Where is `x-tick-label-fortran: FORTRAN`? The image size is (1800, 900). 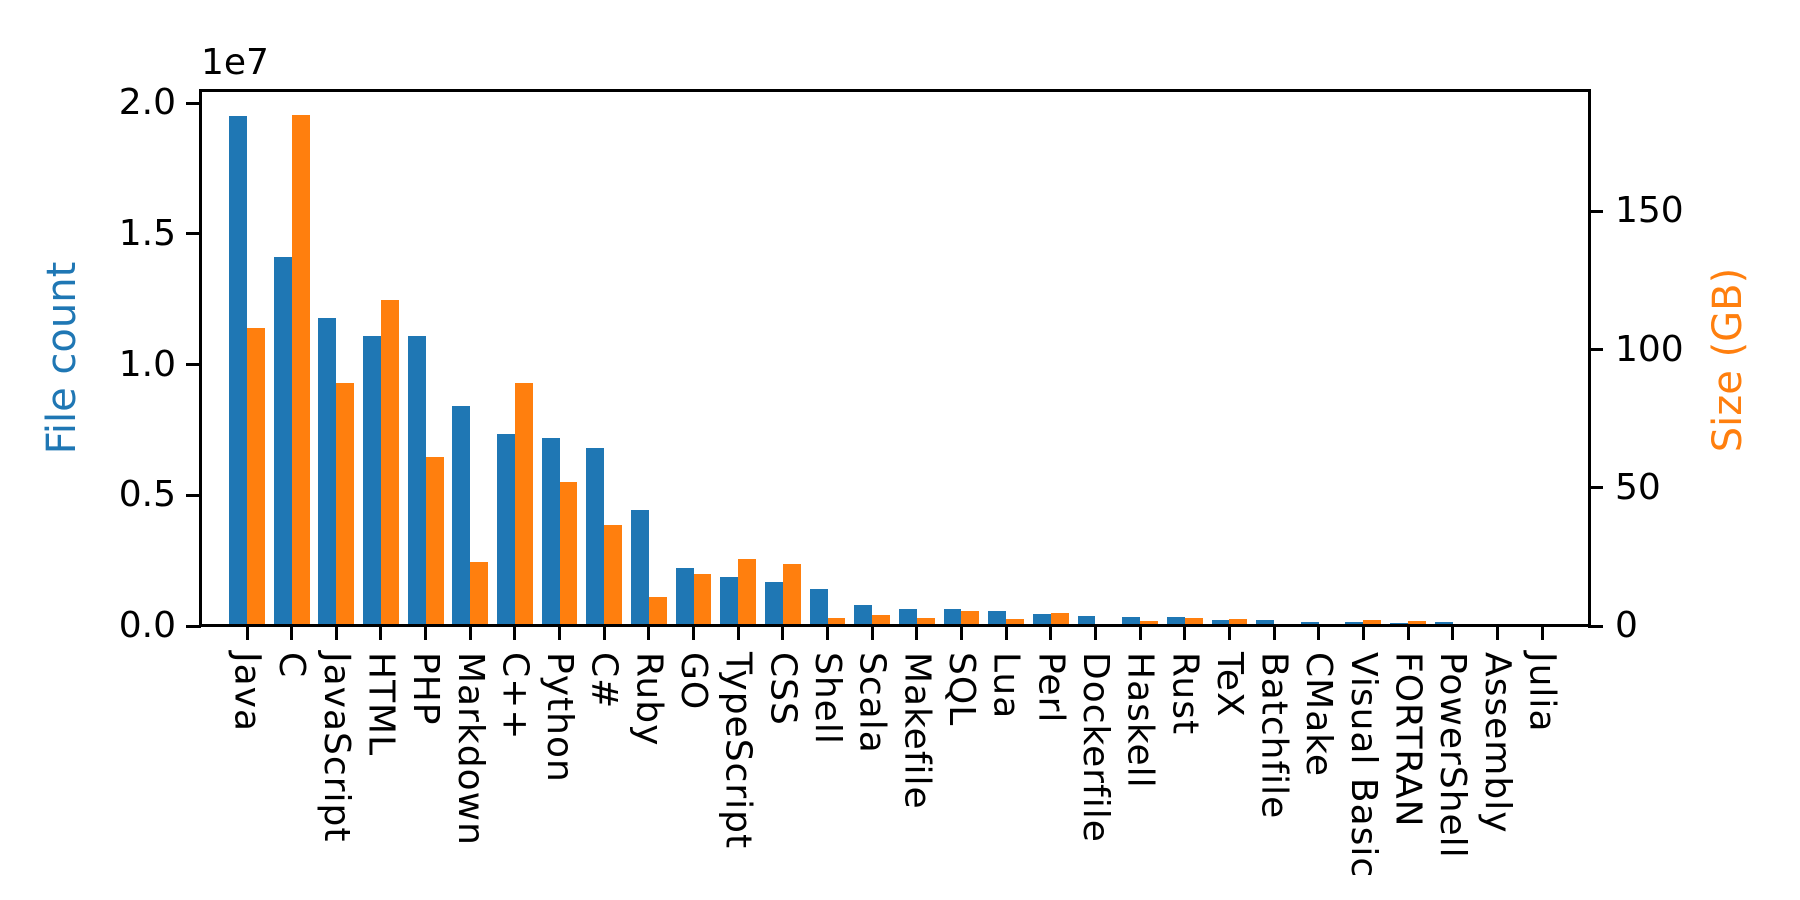
x-tick-label-fortran: FORTRAN is located at coordinates (1408, 740).